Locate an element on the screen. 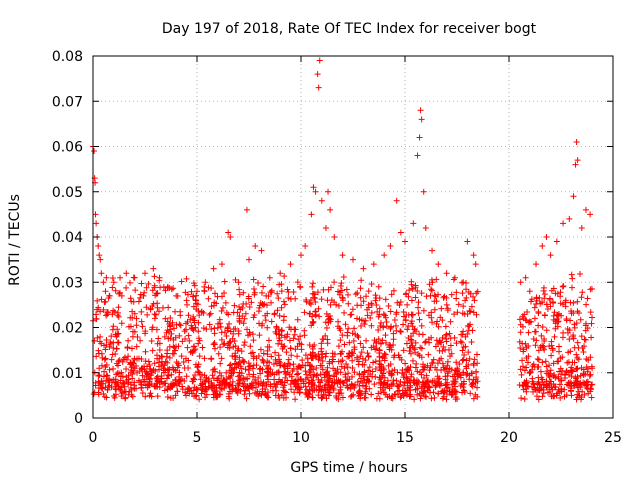 The height and width of the screenshot is (480, 640). y-tick-label: 0.02 is located at coordinates (67, 329).